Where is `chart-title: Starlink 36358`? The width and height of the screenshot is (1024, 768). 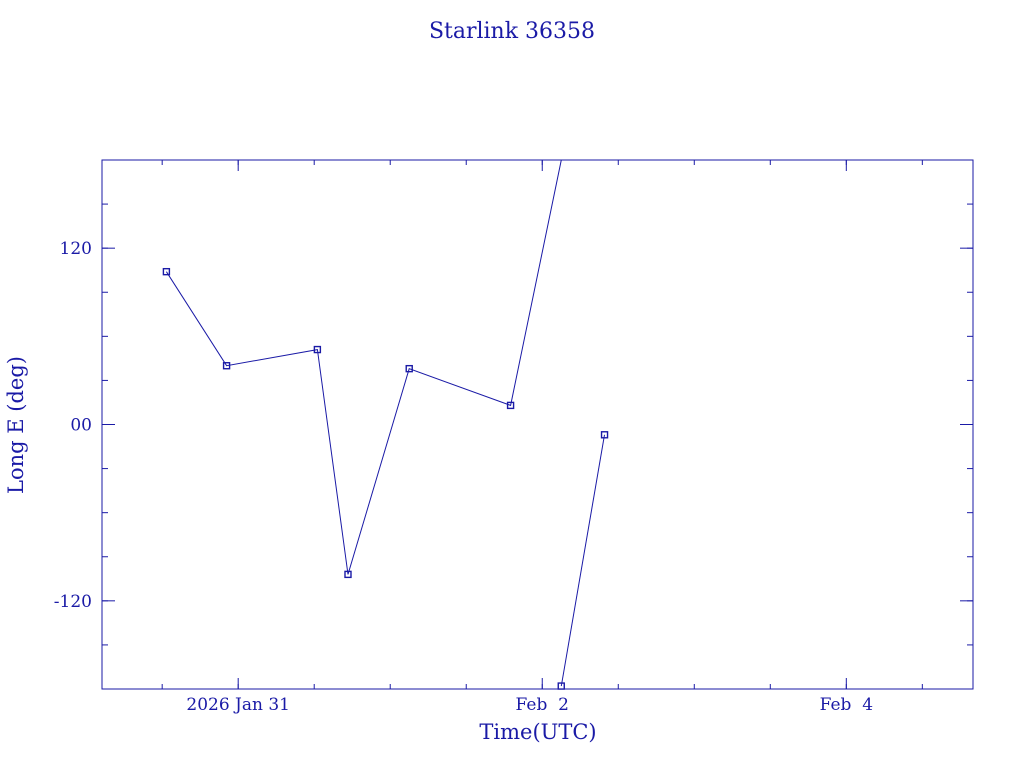
chart-title: Starlink 36358 is located at coordinates (512, 31).